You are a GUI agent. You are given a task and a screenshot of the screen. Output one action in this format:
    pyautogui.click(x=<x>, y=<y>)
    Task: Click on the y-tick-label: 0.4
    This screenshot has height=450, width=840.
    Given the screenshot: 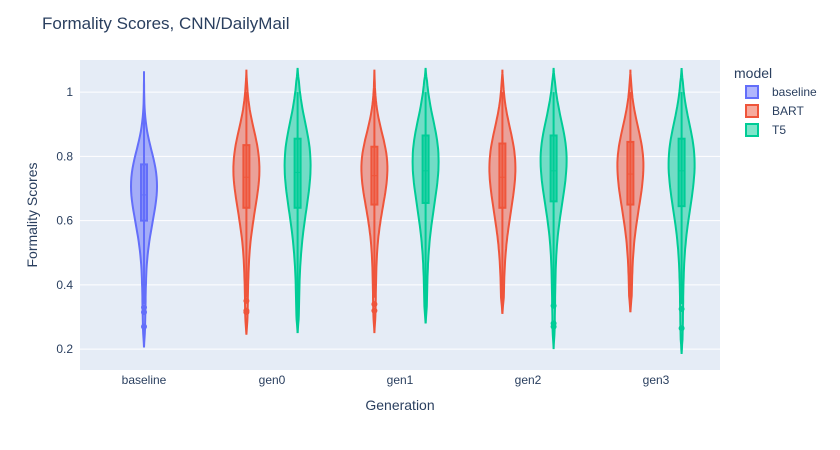 What is the action you would take?
    pyautogui.click(x=64, y=285)
    